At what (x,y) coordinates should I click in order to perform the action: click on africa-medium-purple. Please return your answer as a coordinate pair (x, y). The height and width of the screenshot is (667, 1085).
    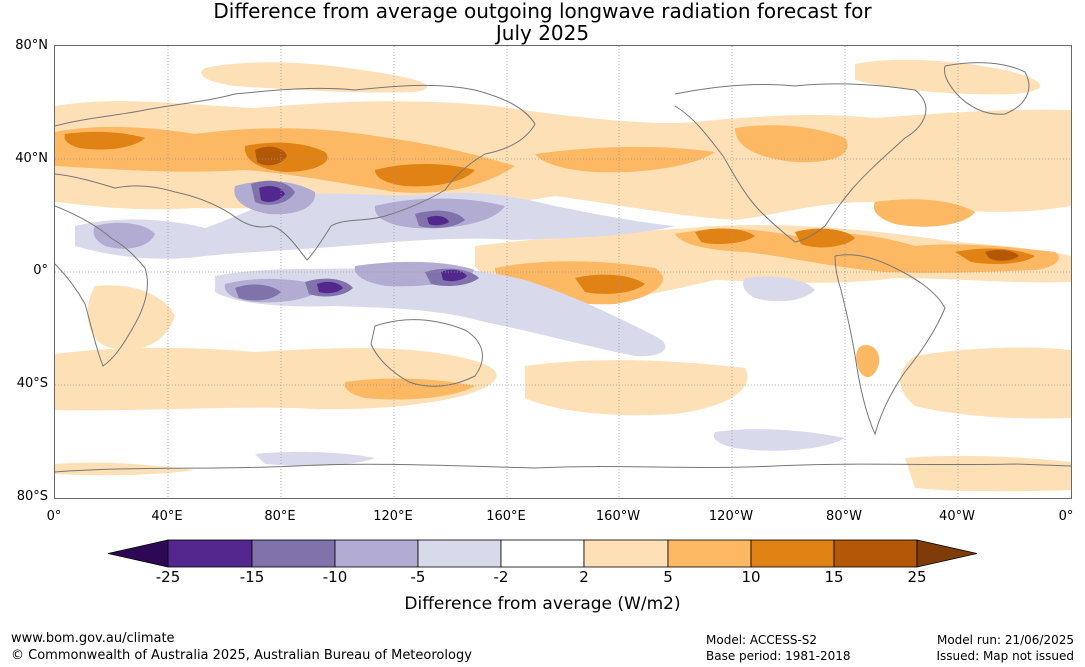
    Looking at the image, I should click on (124, 235).